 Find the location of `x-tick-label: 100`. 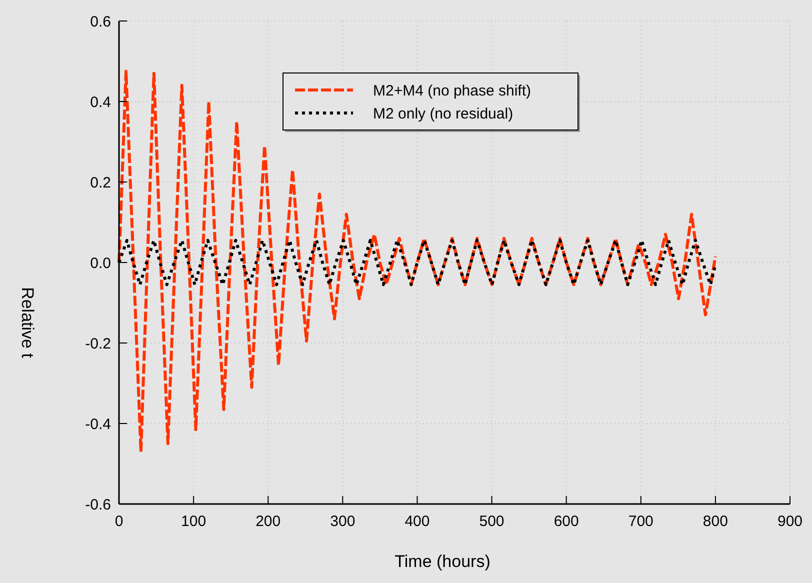

x-tick-label: 100 is located at coordinates (193, 521).